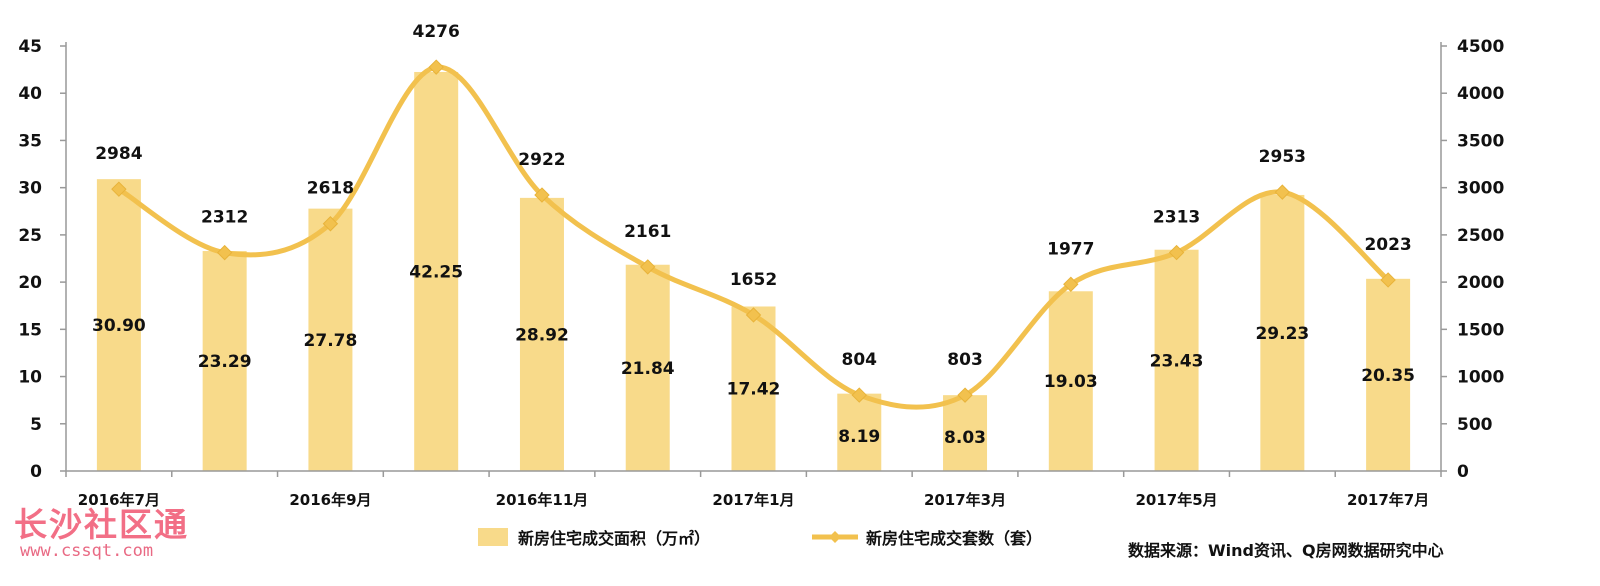  Describe the element at coordinates (30, 189) in the screenshot. I see `y-left-tick-label: 30` at that location.